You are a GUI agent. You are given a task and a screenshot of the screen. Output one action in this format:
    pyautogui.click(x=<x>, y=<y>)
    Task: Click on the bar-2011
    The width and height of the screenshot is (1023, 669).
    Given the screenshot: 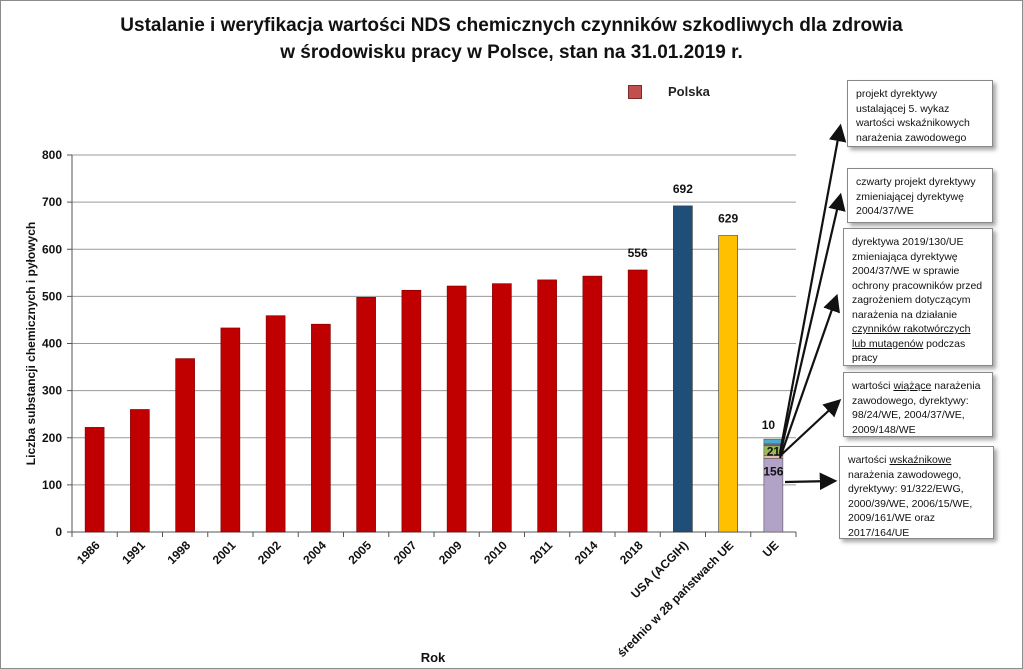 What is the action you would take?
    pyautogui.click(x=547, y=406)
    